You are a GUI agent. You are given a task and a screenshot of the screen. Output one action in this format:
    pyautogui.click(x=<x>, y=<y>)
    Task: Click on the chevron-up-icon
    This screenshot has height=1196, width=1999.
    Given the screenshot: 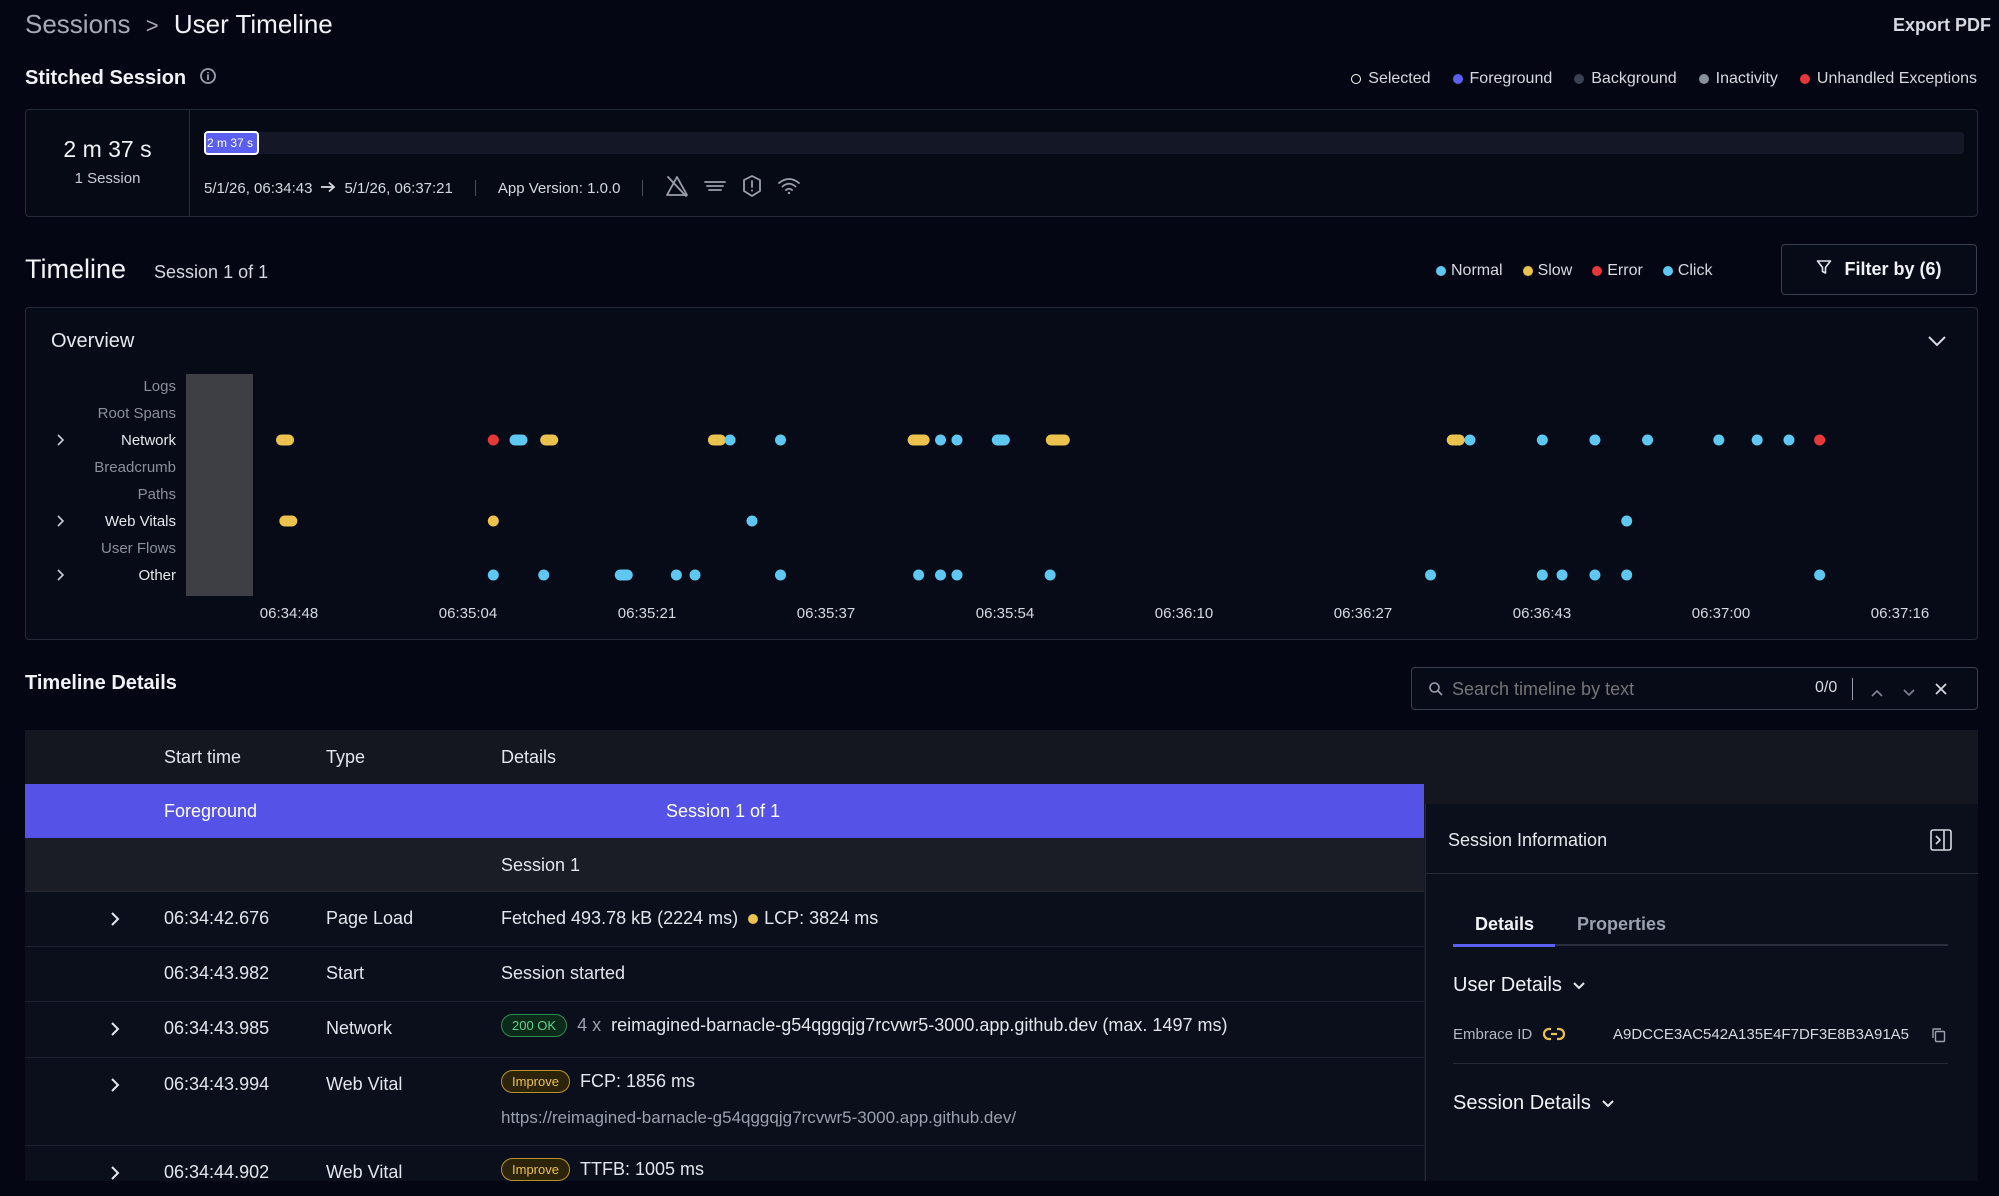 What is the action you would take?
    pyautogui.click(x=1877, y=693)
    